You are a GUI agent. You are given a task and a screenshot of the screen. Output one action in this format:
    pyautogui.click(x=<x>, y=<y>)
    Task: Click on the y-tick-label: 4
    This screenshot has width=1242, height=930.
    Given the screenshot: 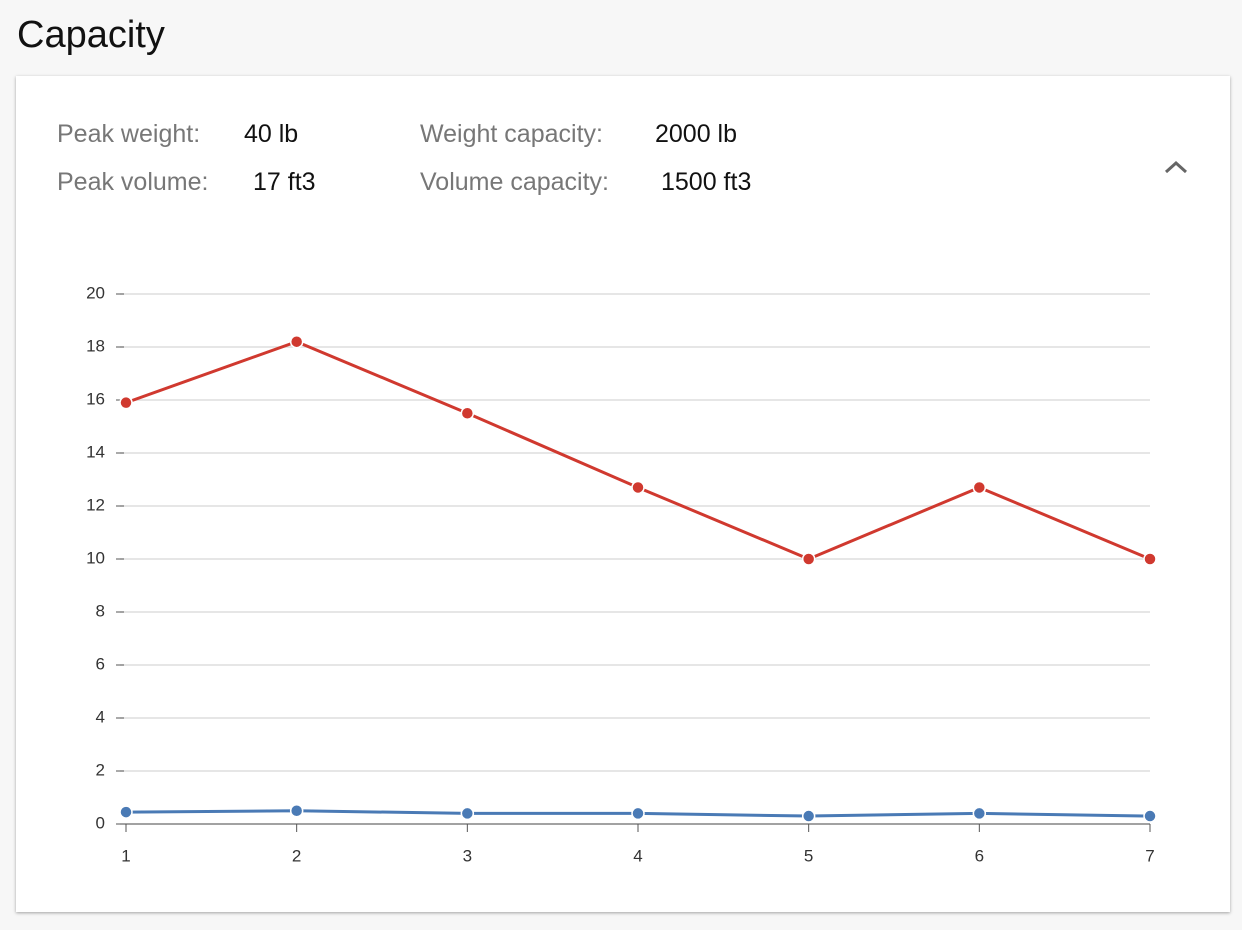 What is the action you would take?
    pyautogui.click(x=100, y=716)
    